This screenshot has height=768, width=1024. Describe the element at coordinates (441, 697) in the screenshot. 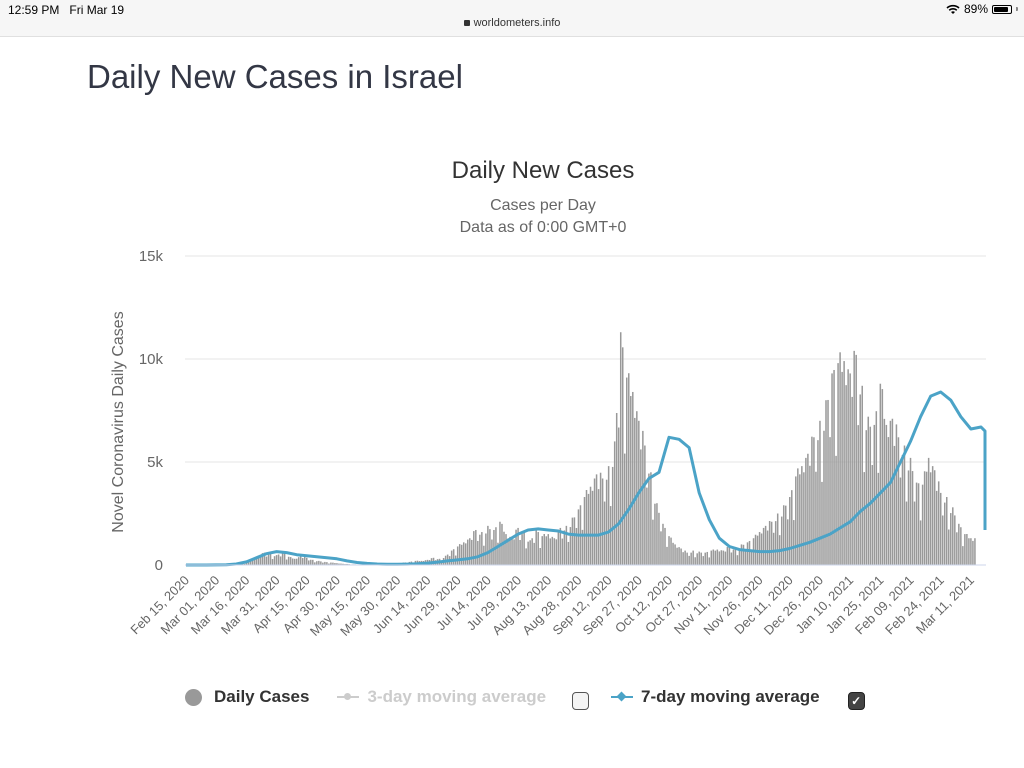

I see `legend-3-day-average: 3-day moving average` at that location.